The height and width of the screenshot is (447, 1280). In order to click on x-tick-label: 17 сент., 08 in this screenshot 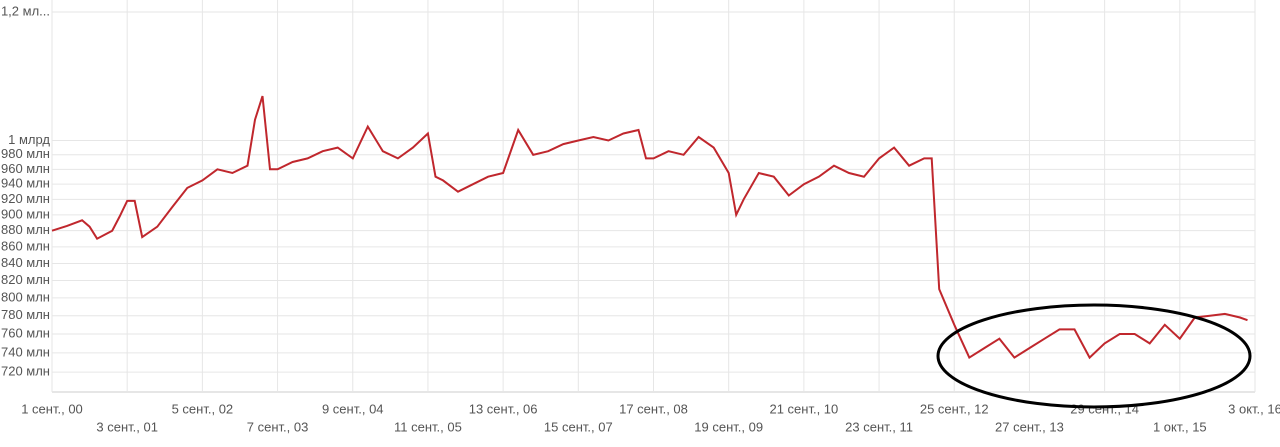, I will do `click(653, 408)`.